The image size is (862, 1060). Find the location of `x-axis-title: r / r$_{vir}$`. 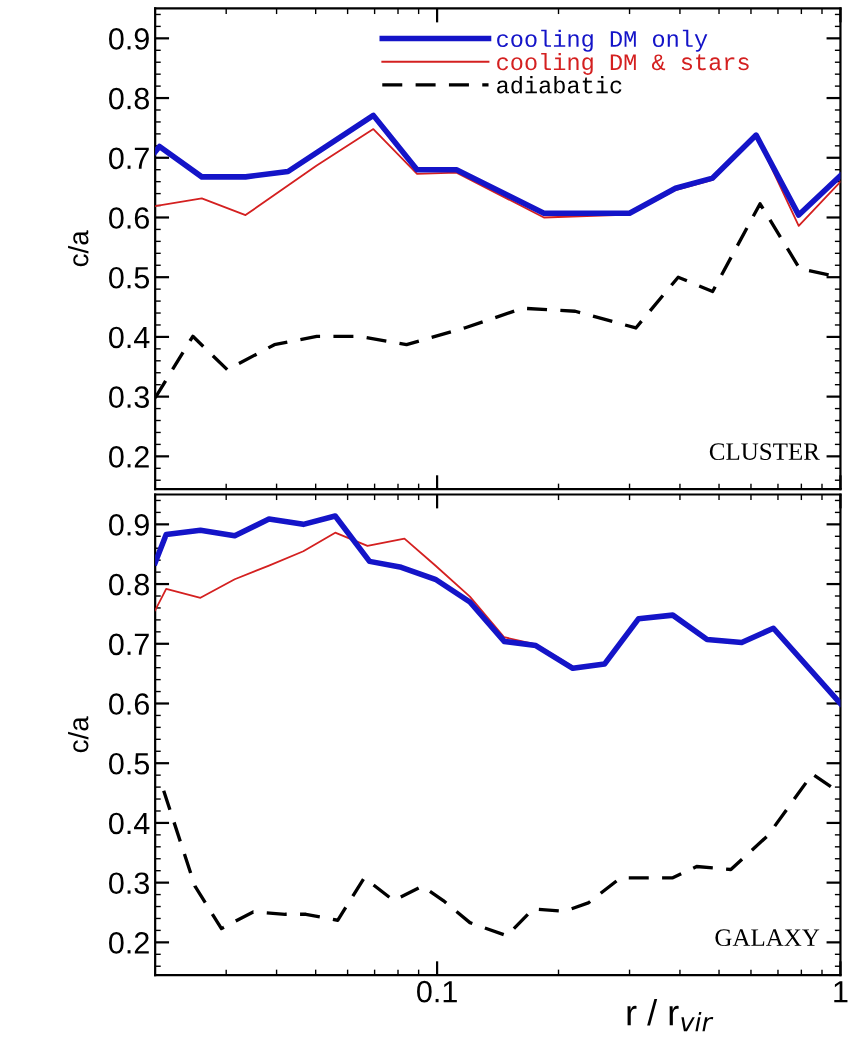

x-axis-title: r / r$_{vir}$ is located at coordinates (670, 1015).